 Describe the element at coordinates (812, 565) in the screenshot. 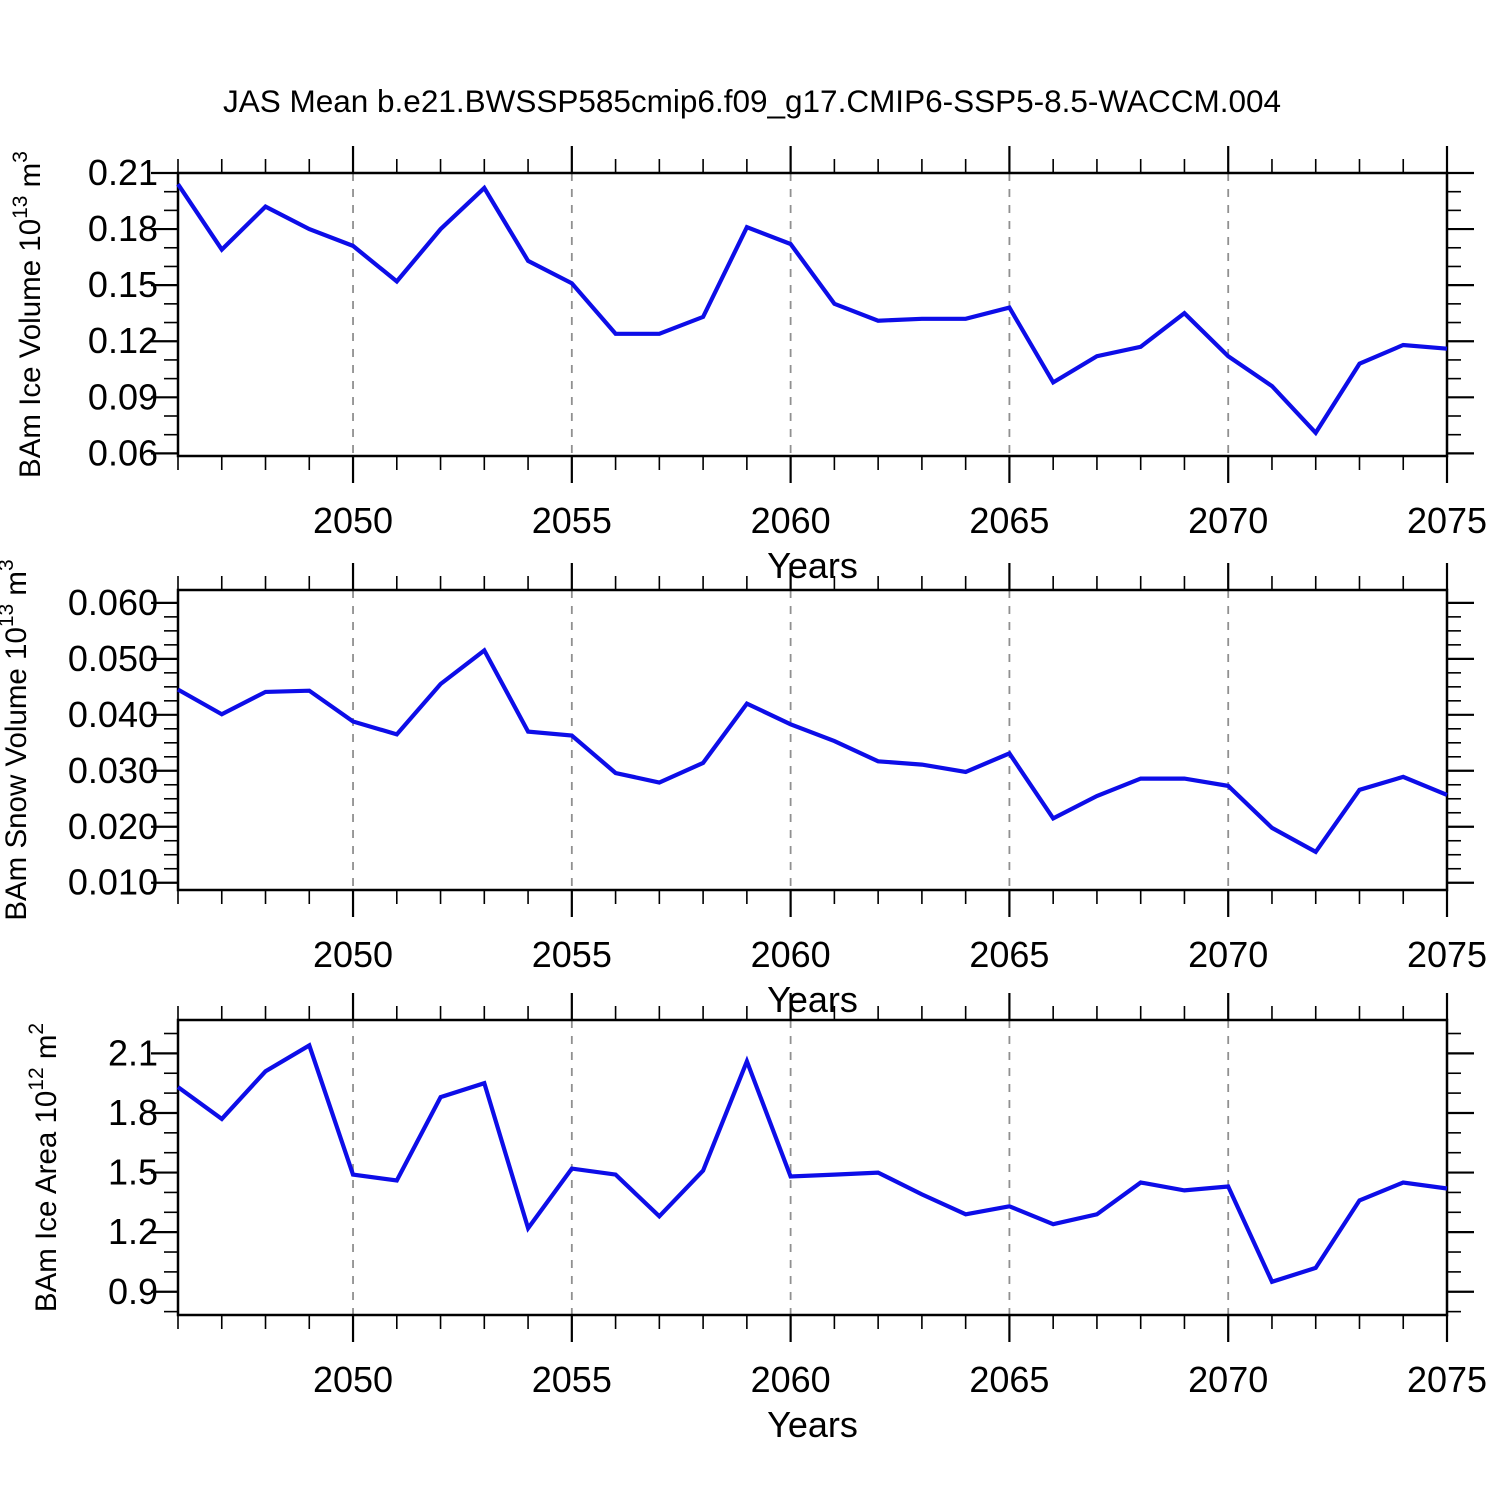

I see `panel-0-xlabel: Years` at that location.